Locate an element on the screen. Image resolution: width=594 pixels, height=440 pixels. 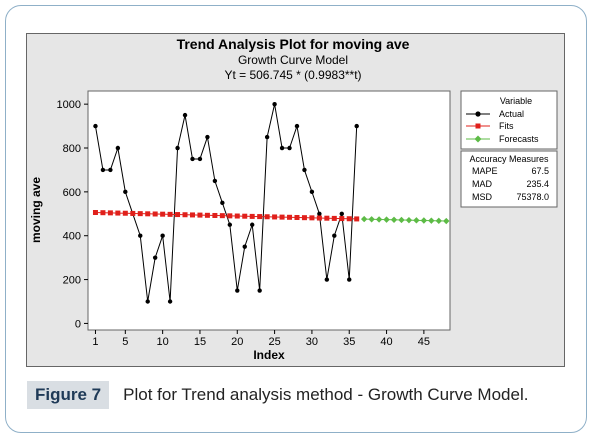
legend-actual-marker is located at coordinates (478, 114).